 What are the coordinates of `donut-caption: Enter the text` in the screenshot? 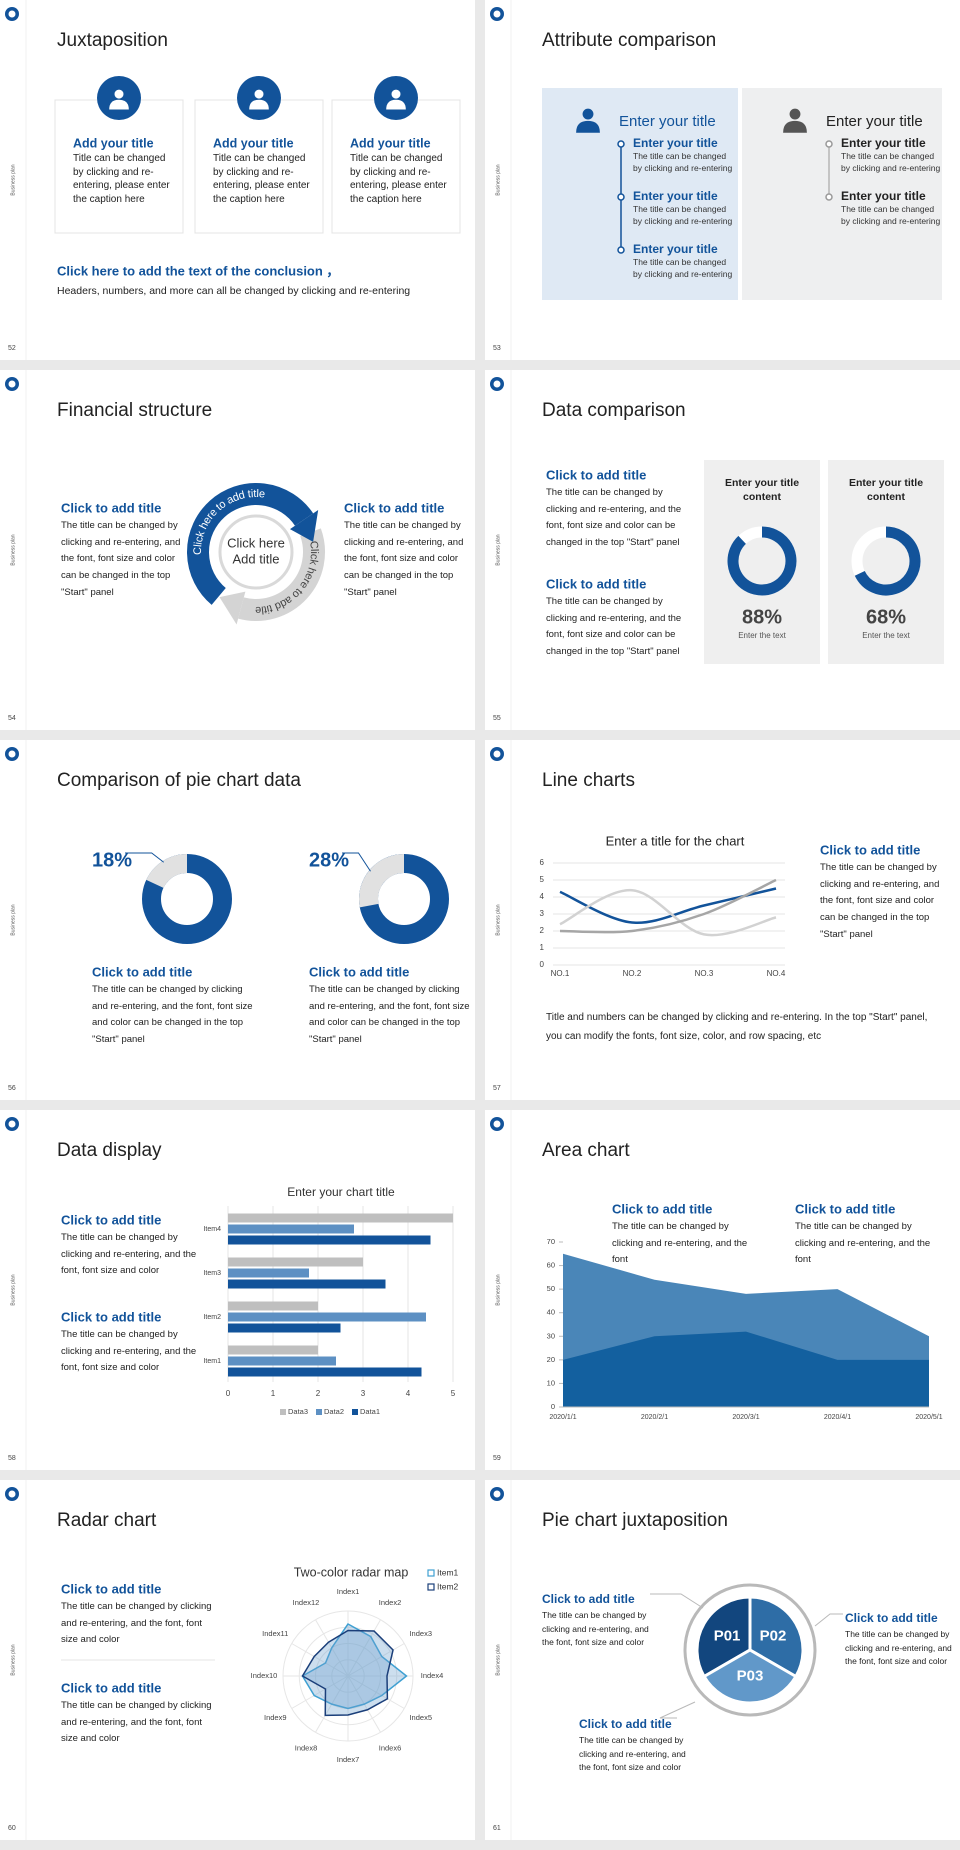 It's located at (886, 635).